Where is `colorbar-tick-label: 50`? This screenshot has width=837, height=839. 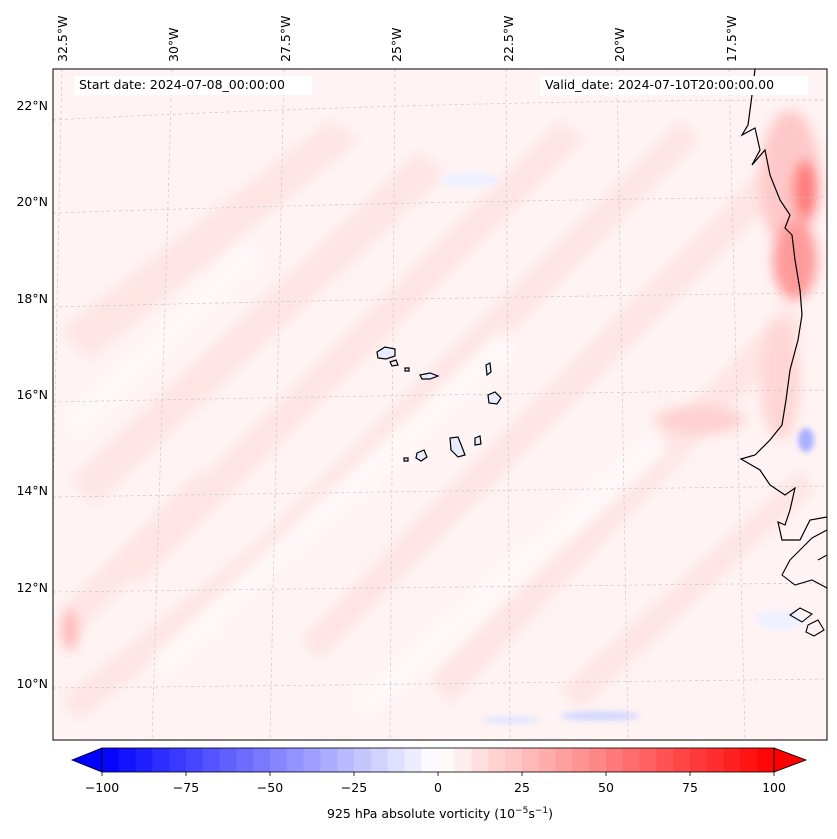 colorbar-tick-label: 50 is located at coordinates (606, 787).